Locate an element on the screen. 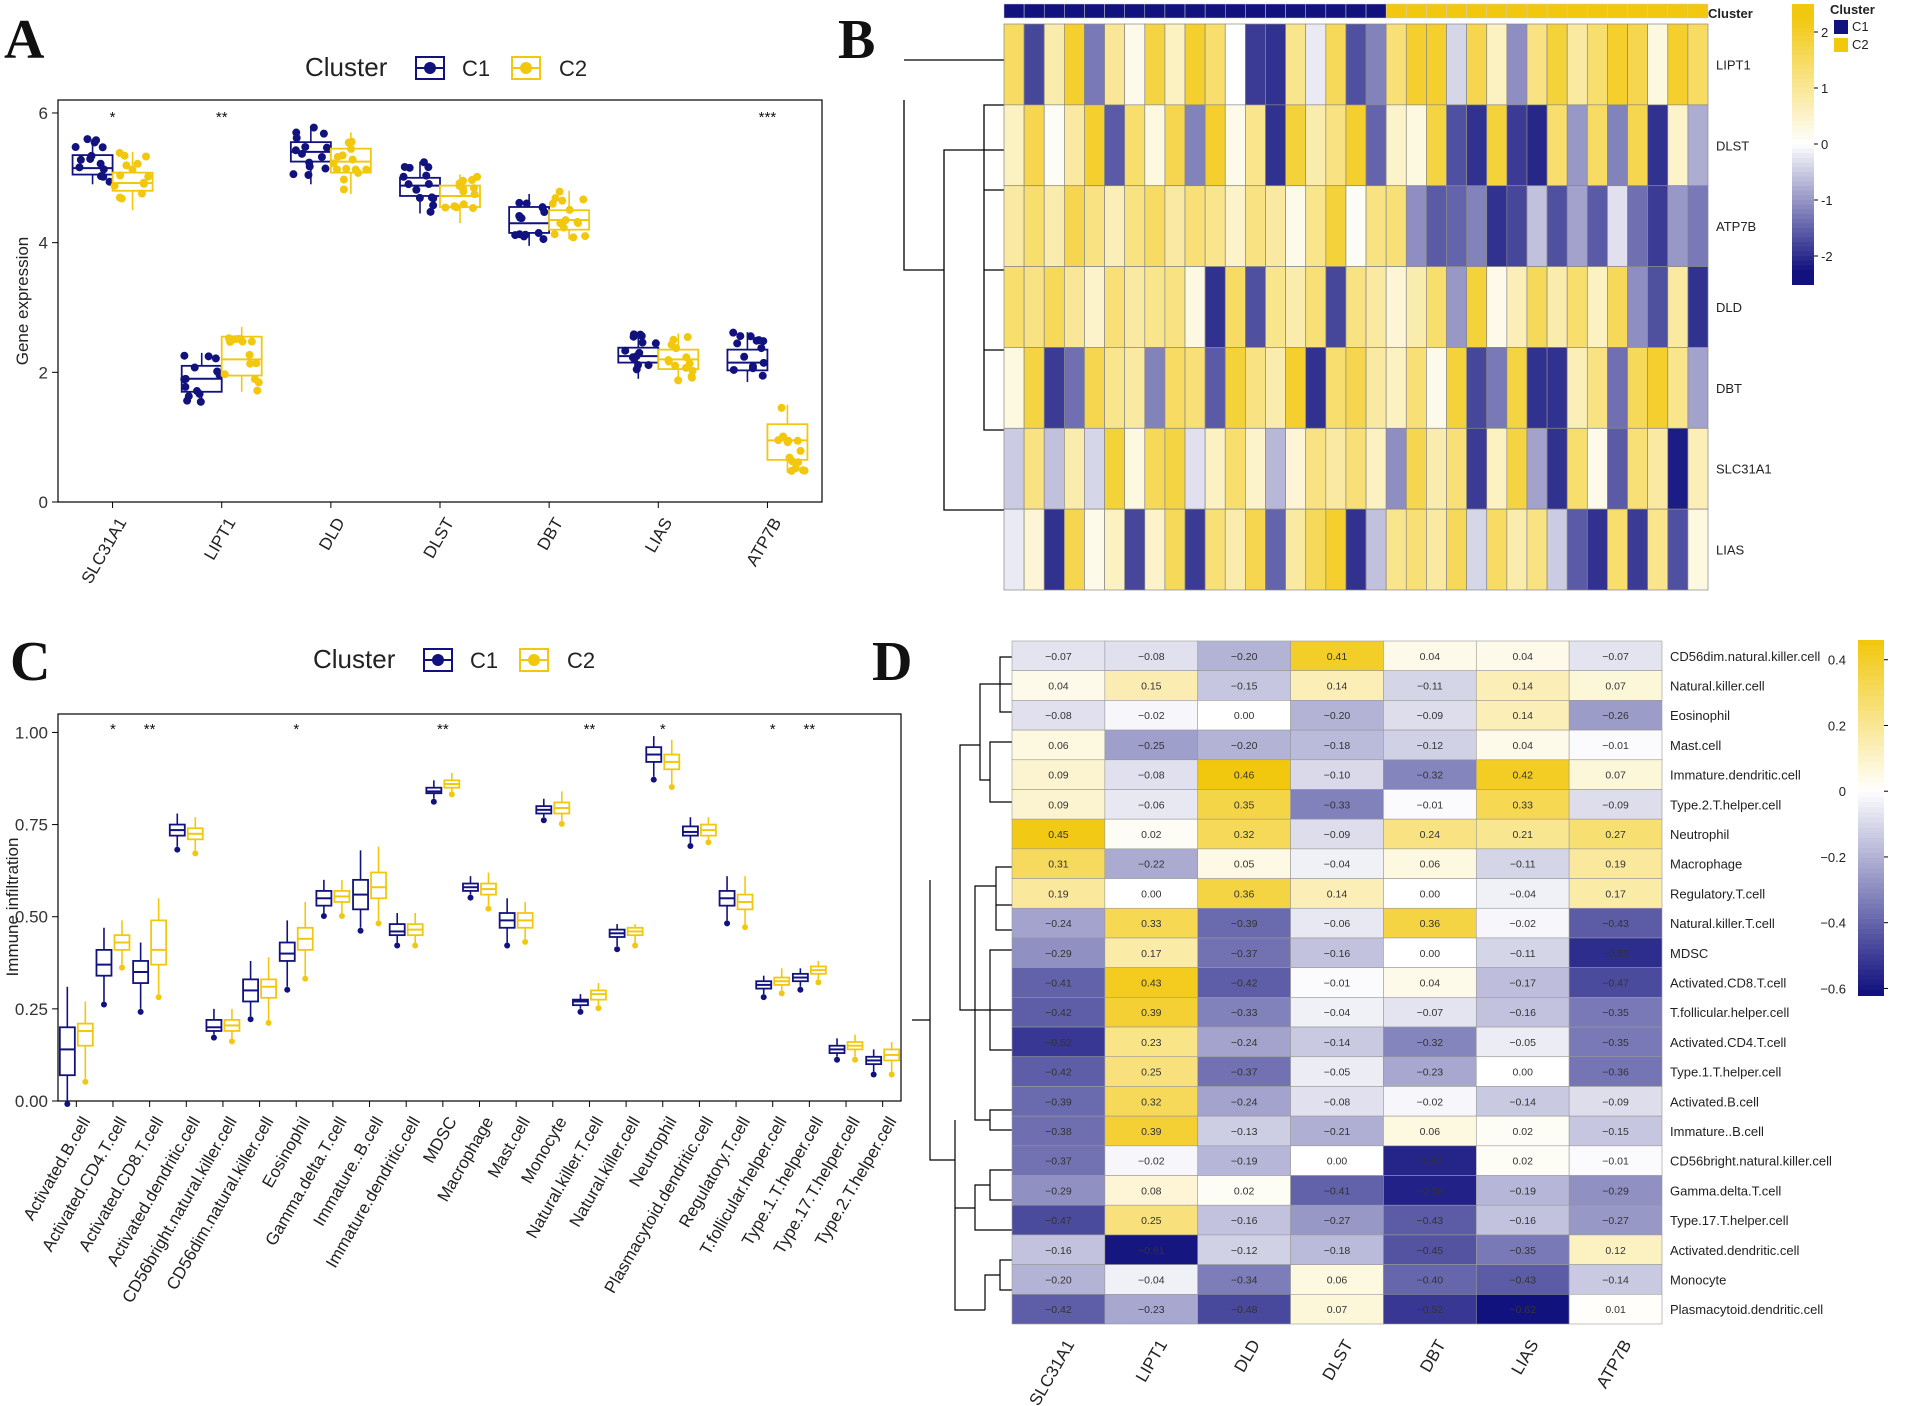 Image resolution: width=1907 pixels, height=1406 pixels. colorbar-tick-label: -2 is located at coordinates (1827, 256).